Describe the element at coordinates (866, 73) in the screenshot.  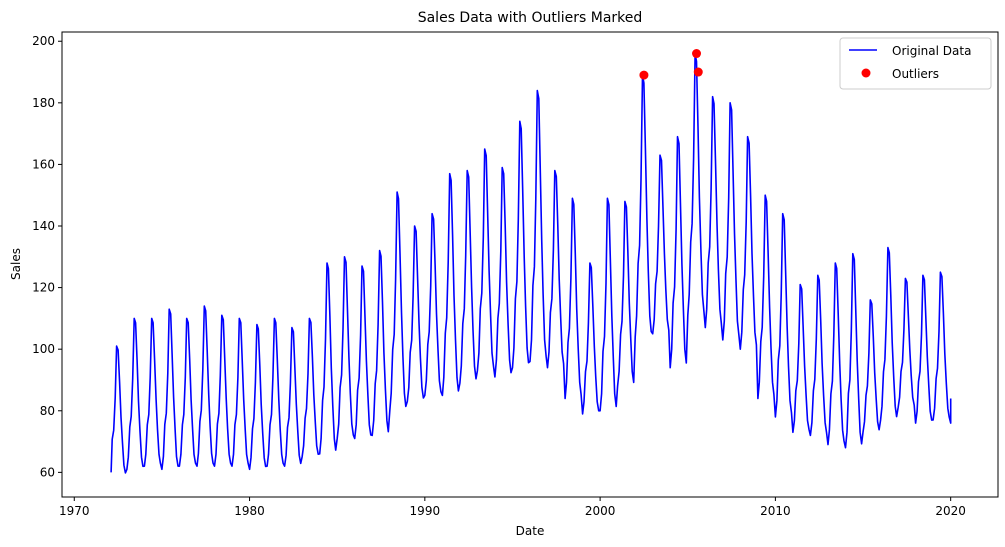
I see `legend-swatch-outliers` at that location.